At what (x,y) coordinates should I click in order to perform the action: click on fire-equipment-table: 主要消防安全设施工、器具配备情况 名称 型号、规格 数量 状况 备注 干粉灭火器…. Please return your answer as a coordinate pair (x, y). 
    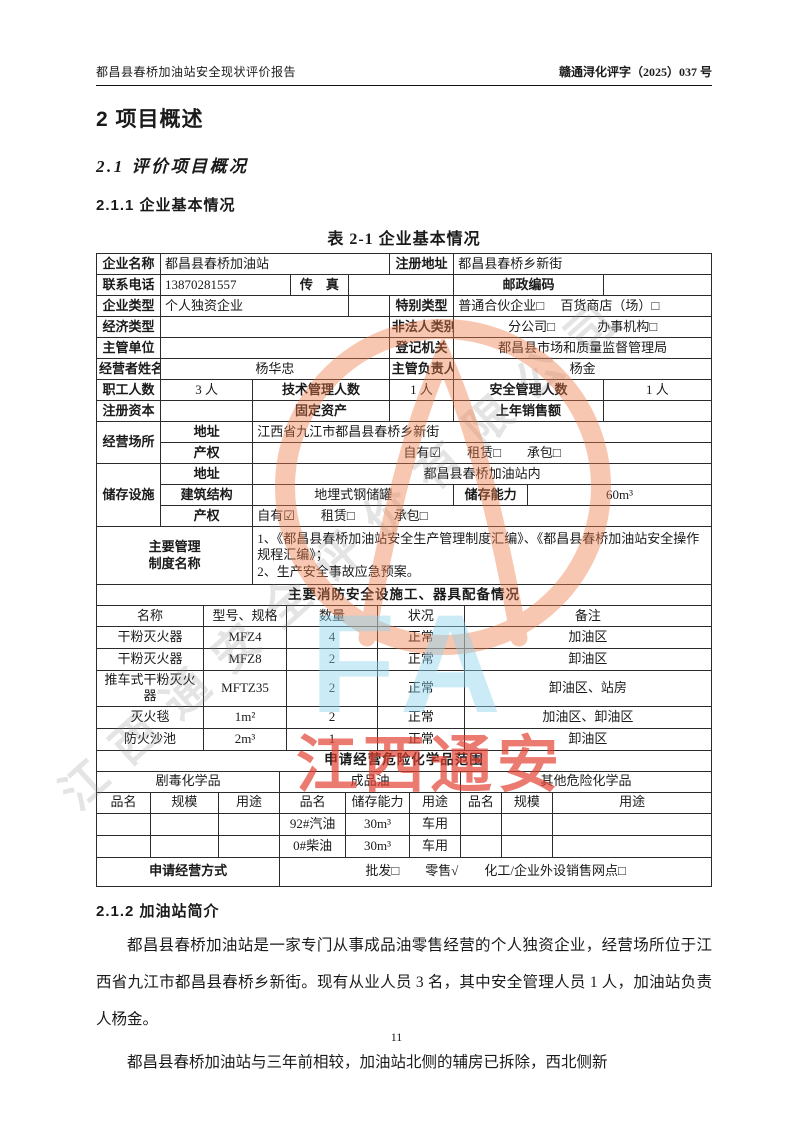
    Looking at the image, I should click on (404, 667).